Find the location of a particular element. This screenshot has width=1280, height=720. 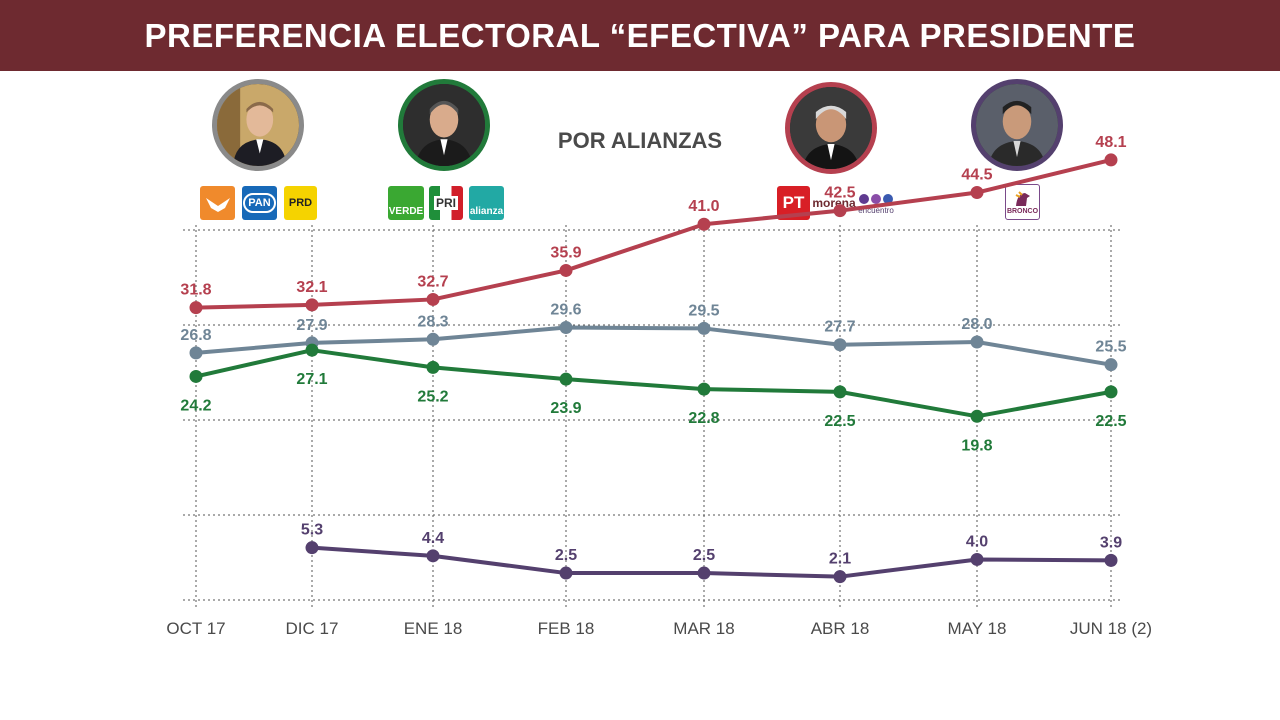

logo-prd: PRD is located at coordinates (300, 203).